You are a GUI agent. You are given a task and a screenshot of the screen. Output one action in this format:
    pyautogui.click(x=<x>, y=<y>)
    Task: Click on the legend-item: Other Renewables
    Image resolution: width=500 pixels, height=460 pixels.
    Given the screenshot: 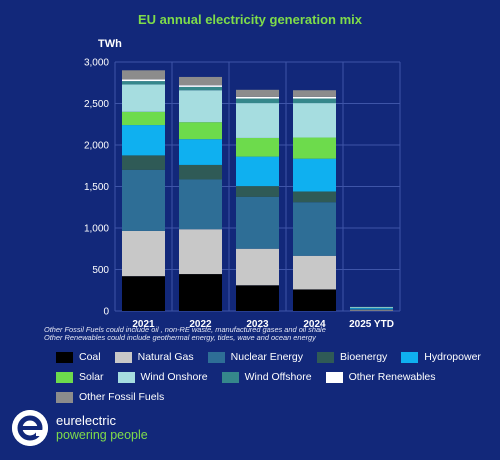 What is the action you would take?
    pyautogui.click(x=380, y=377)
    